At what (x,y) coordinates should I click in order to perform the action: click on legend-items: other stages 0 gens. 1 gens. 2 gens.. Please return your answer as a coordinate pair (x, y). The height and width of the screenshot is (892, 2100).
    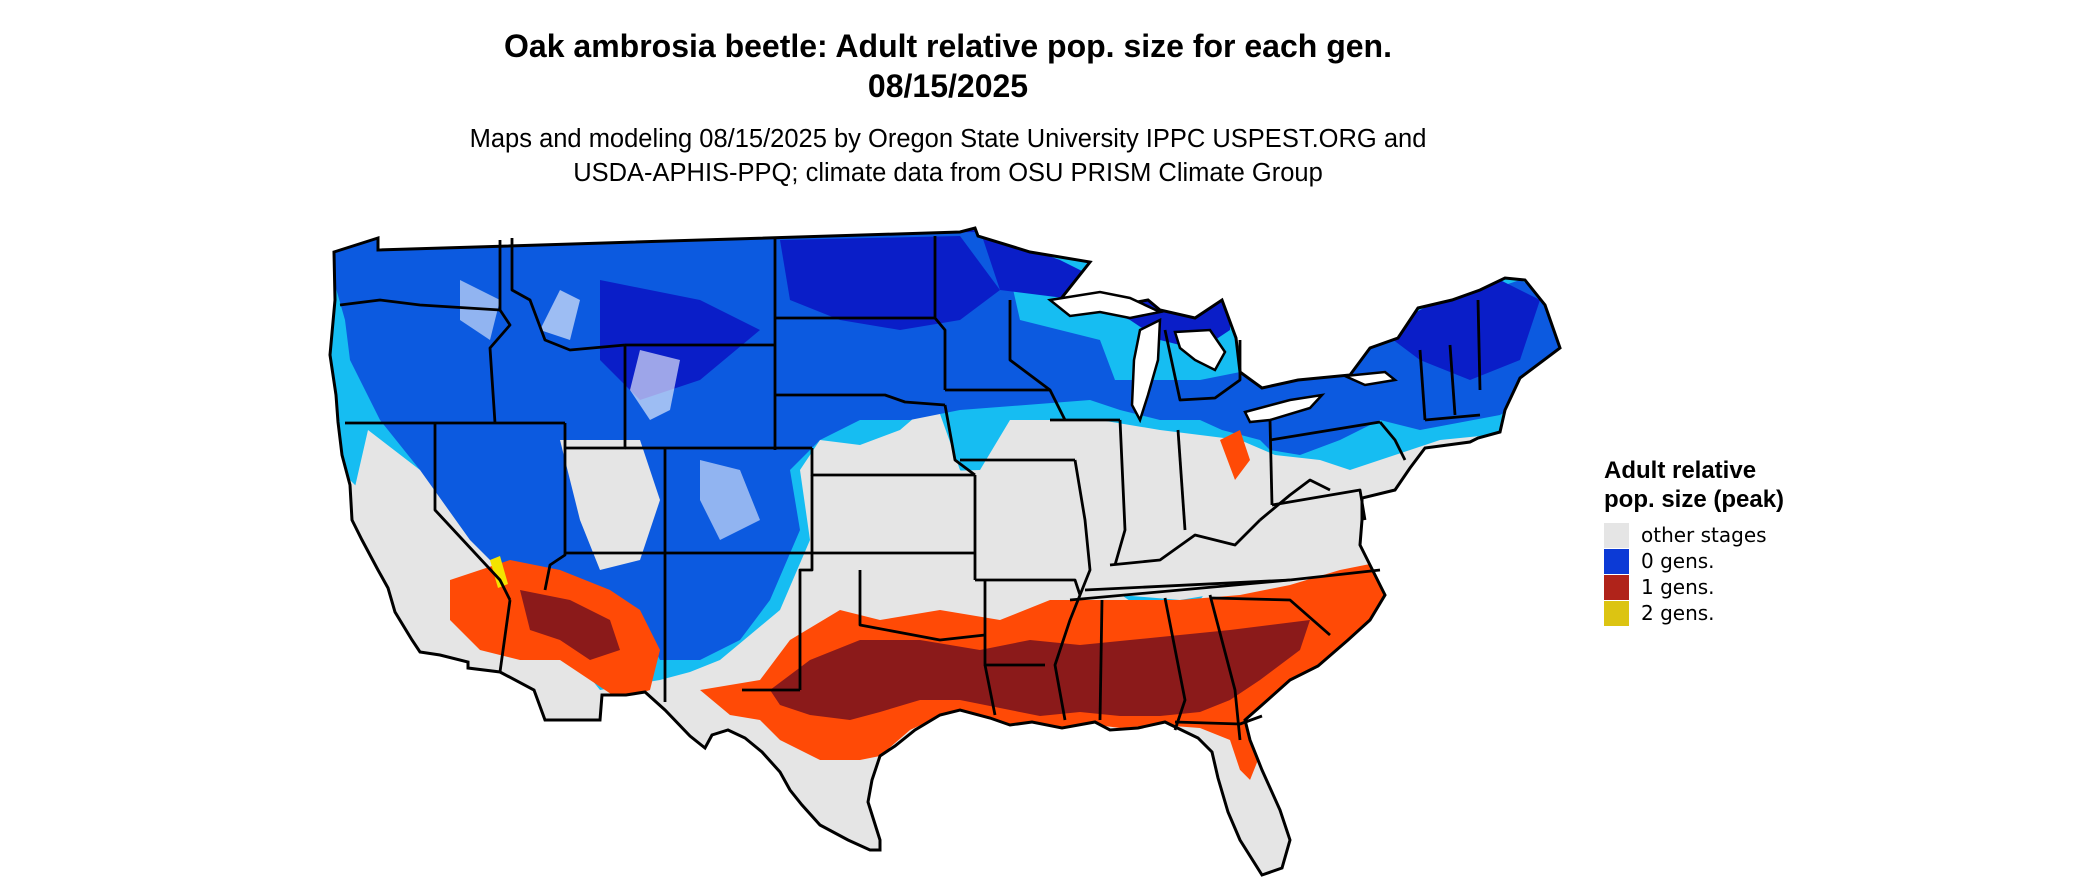
    Looking at the image, I should click on (1704, 574).